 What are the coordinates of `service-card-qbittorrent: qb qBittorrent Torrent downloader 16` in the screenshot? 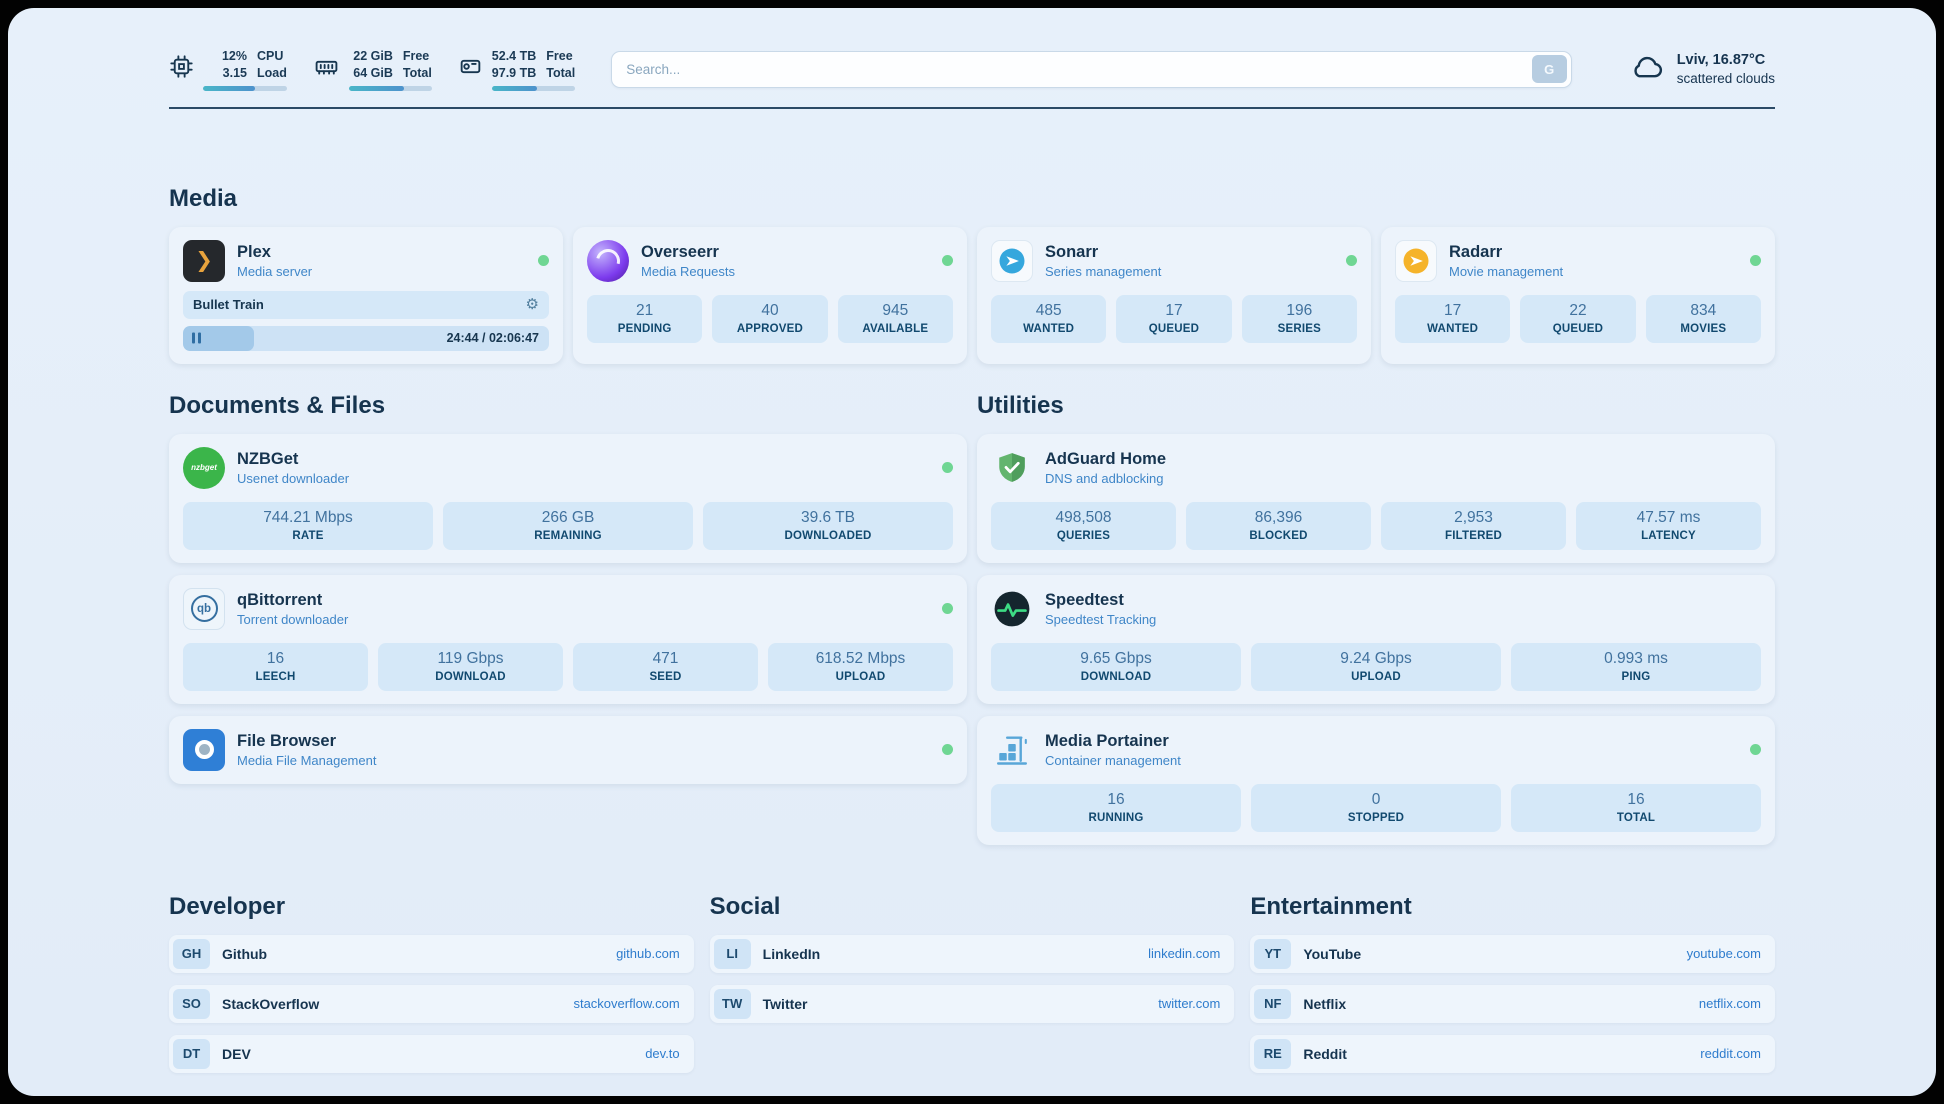 It's located at (568, 639).